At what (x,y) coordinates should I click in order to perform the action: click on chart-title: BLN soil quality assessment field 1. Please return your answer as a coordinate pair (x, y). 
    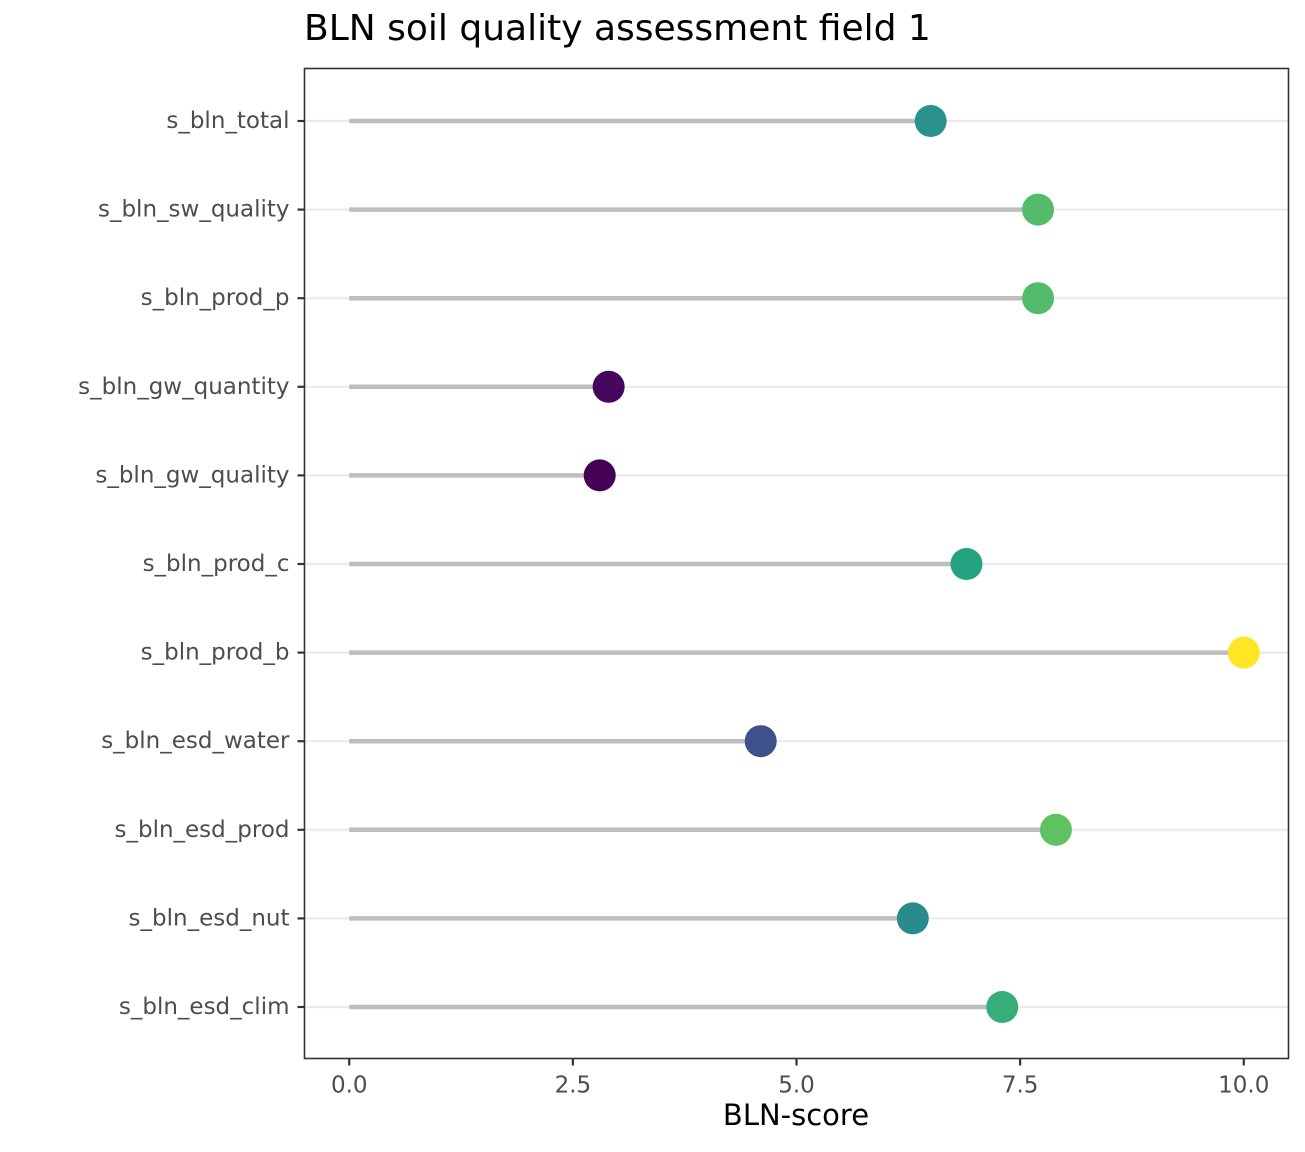
    Looking at the image, I should click on (617, 28).